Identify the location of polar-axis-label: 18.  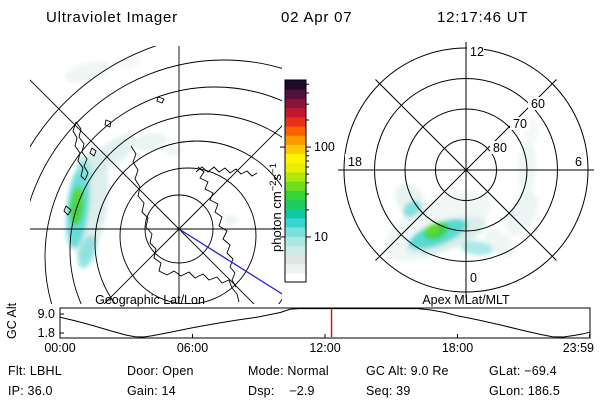
(355, 162).